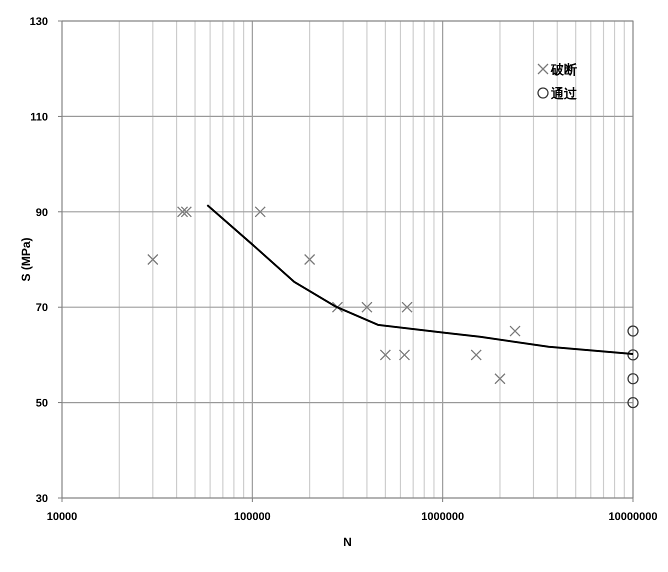  What do you see at coordinates (347, 542) in the screenshot?
I see `x-axis-title: N` at bounding box center [347, 542].